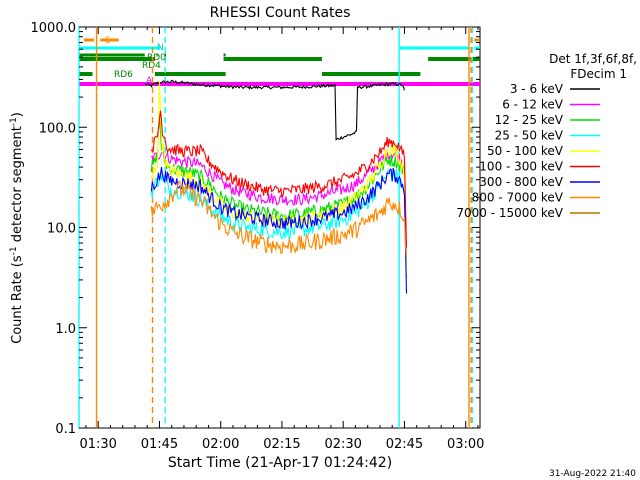 The image size is (640, 480). Describe the element at coordinates (529, 136) in the screenshot. I see `legend-entry-label: 25 - 50 keV` at that location.